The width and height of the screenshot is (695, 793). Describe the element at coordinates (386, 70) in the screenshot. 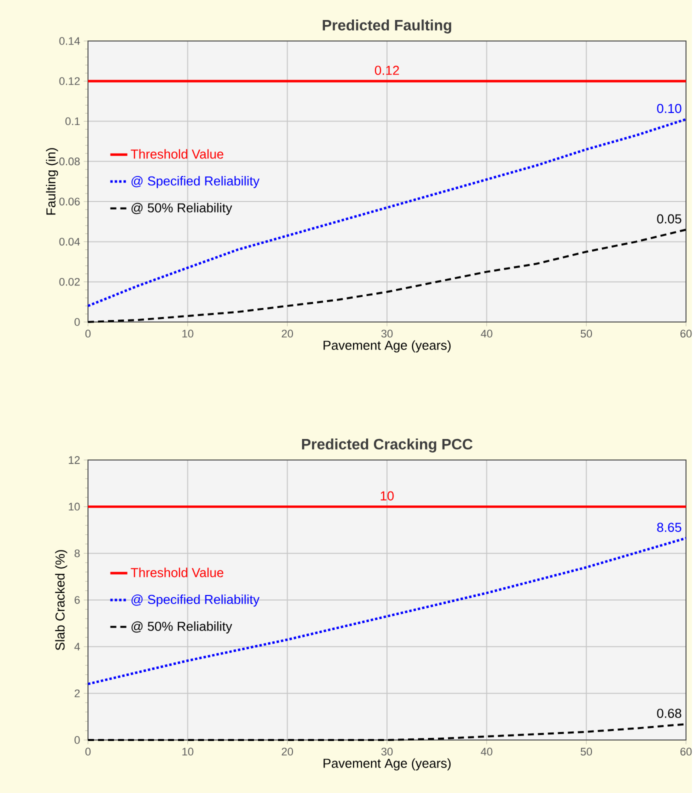

I see `data-label: 0.12` at that location.